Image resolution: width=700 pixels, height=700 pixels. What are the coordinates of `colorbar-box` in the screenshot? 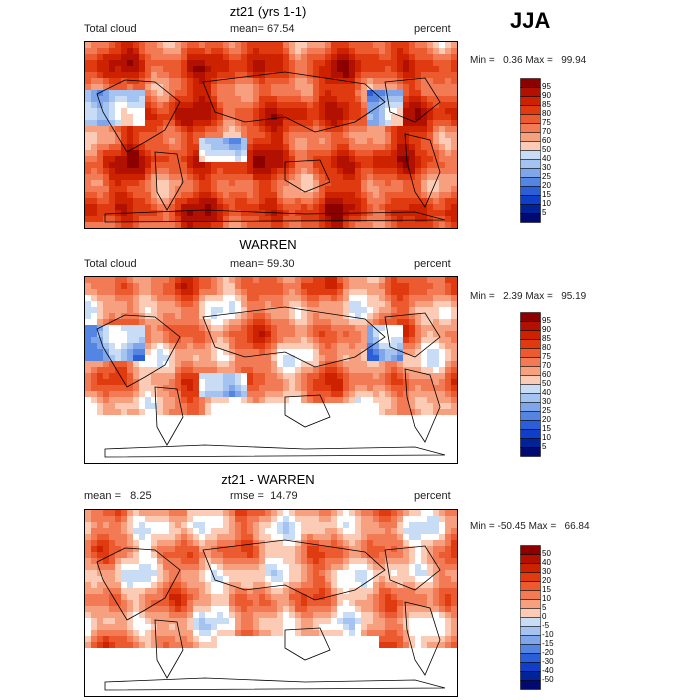 It's located at (530, 137).